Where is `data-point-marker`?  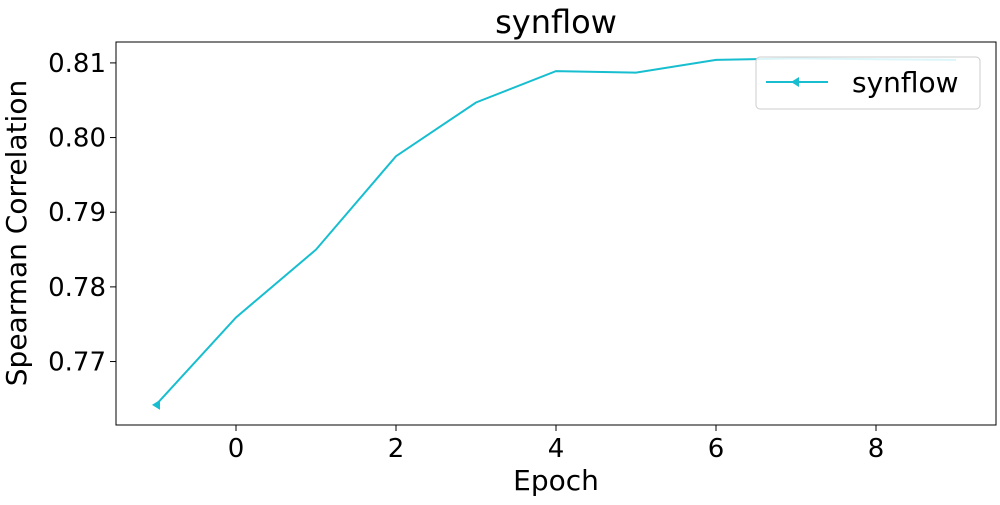
data-point-marker is located at coordinates (156, 404).